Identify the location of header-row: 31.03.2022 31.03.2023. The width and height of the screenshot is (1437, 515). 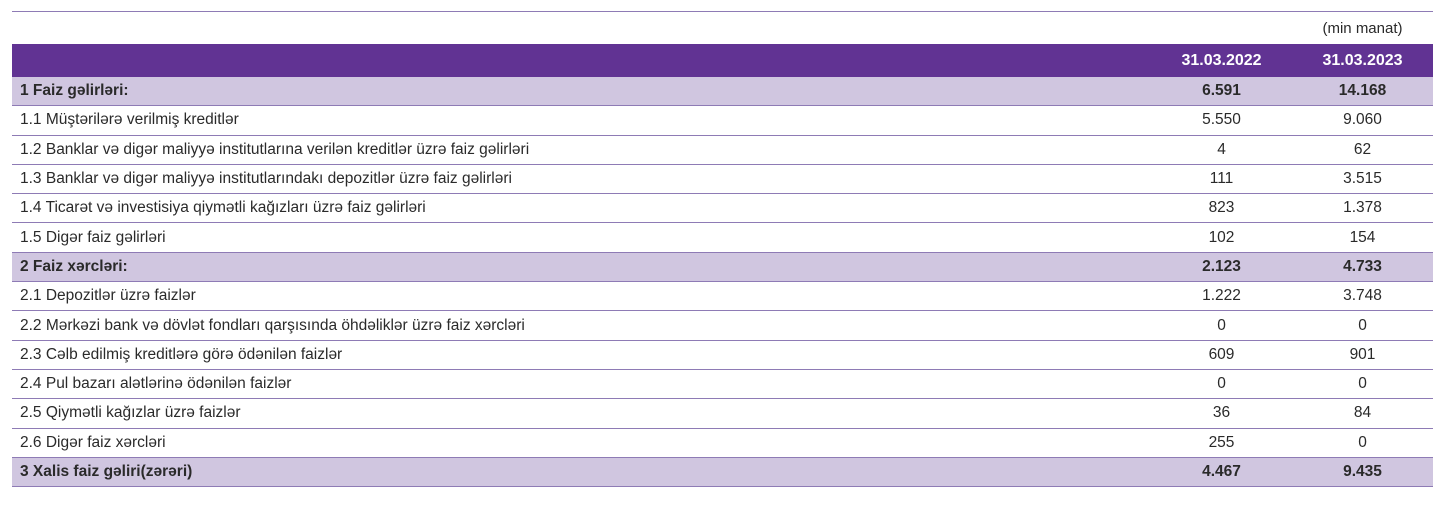
(722, 60).